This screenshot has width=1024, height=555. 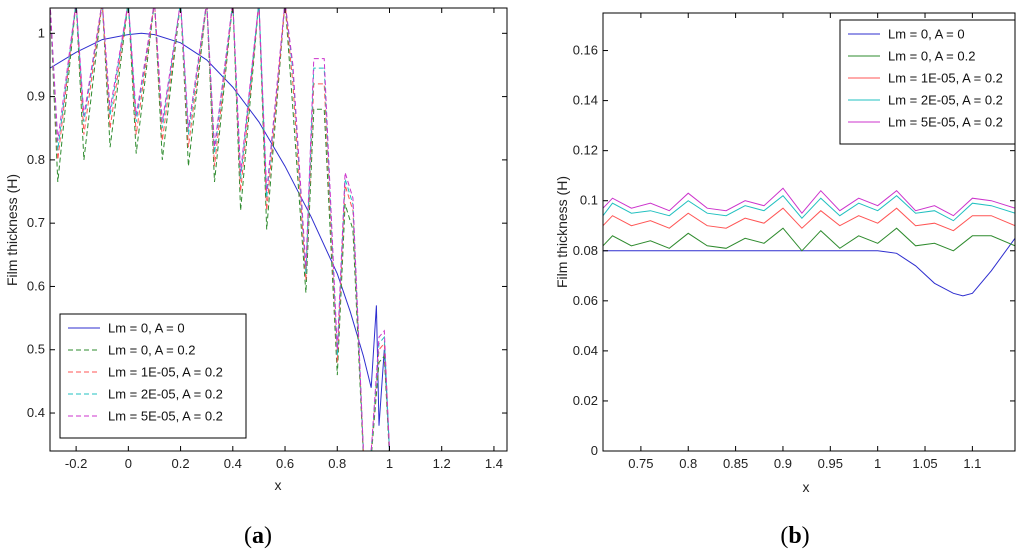 I want to click on y-tick-label: 0.12, so click(x=585, y=150).